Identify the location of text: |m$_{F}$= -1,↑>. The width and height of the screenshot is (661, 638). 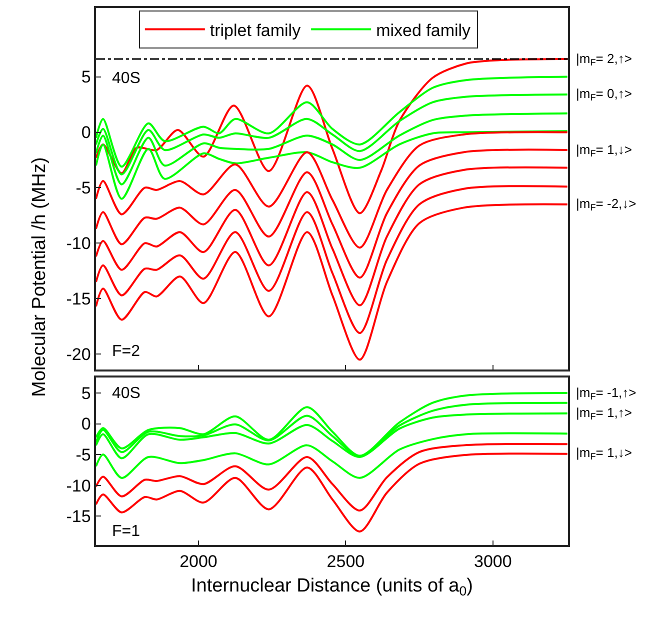
(606, 393).